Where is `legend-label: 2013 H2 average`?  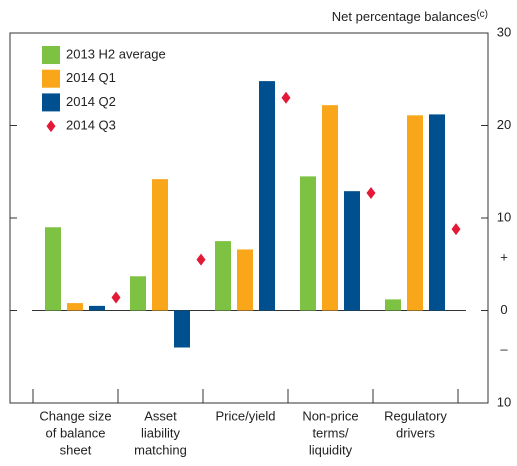
legend-label: 2013 H2 average is located at coordinates (116, 53).